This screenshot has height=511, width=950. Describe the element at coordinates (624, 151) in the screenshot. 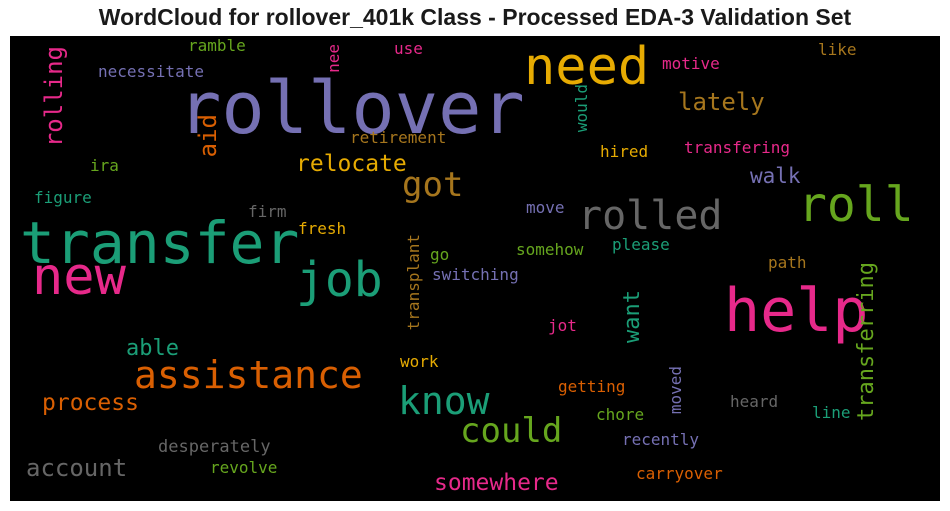

I see `word-hired: hired` at that location.